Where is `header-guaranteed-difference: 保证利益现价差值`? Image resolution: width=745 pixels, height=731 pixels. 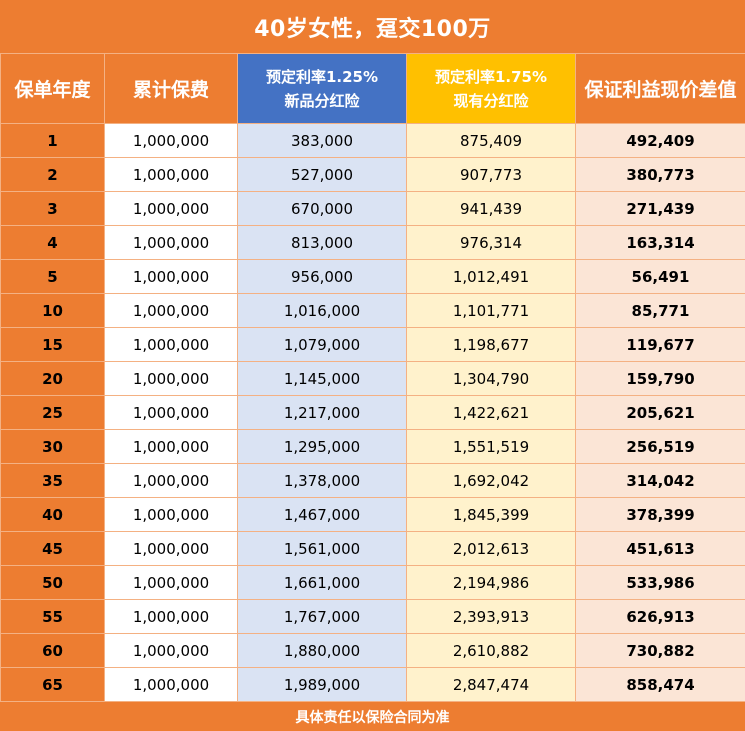 header-guaranteed-difference: 保证利益现价差值 is located at coordinates (660, 88).